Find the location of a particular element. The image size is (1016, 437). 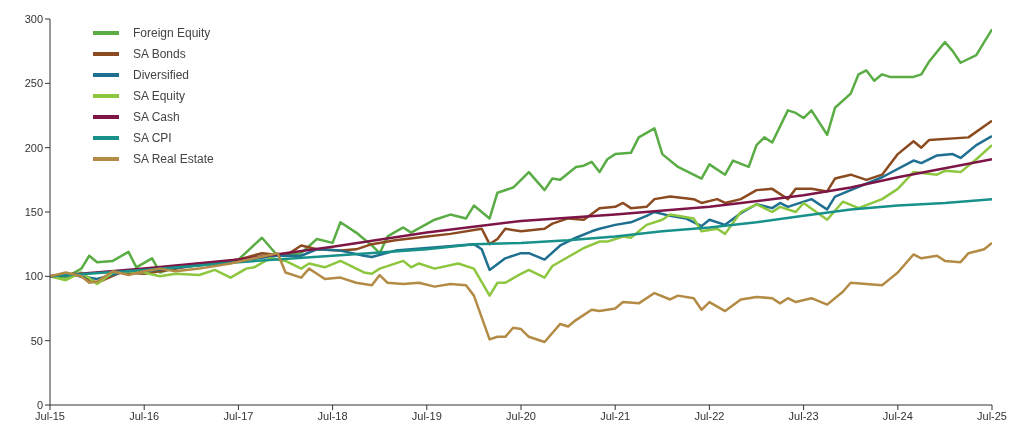

x-tick-label: Jul-24 is located at coordinates (897, 415).